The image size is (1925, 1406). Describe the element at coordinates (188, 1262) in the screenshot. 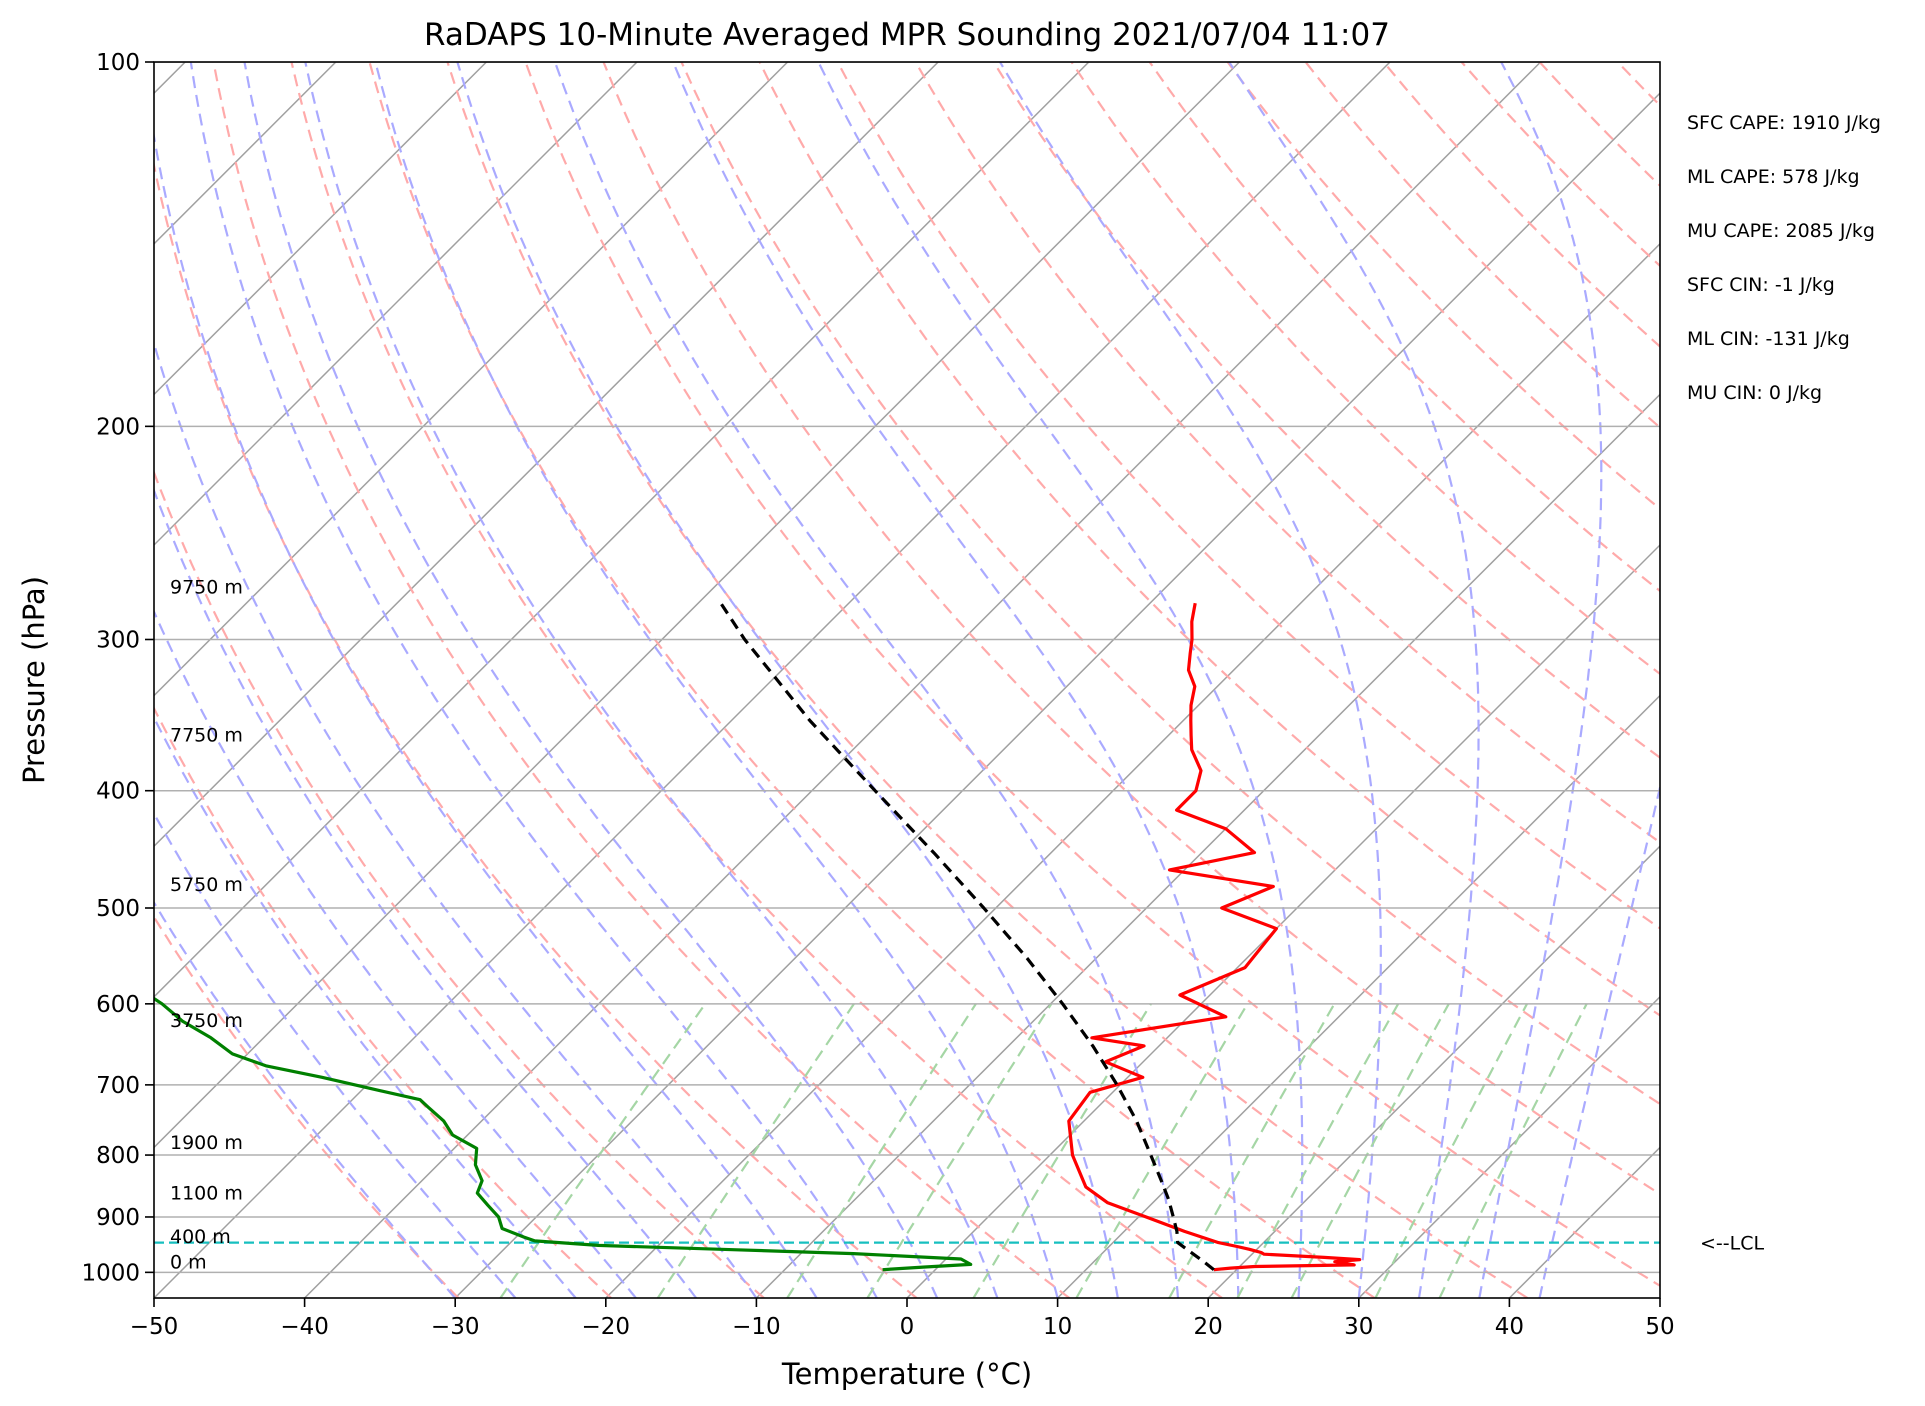

I see `height-label: 0 m` at that location.